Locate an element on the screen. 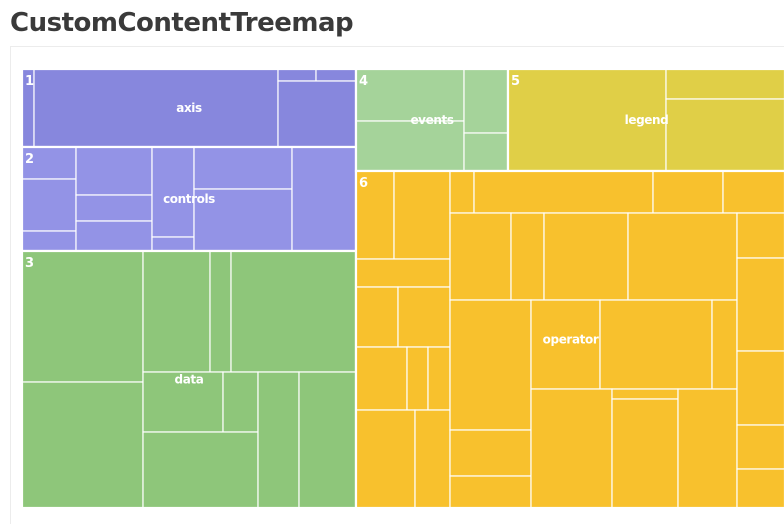 This screenshot has height=524, width=784. treemap-group-controls: 2 controls is located at coordinates (189, 199).